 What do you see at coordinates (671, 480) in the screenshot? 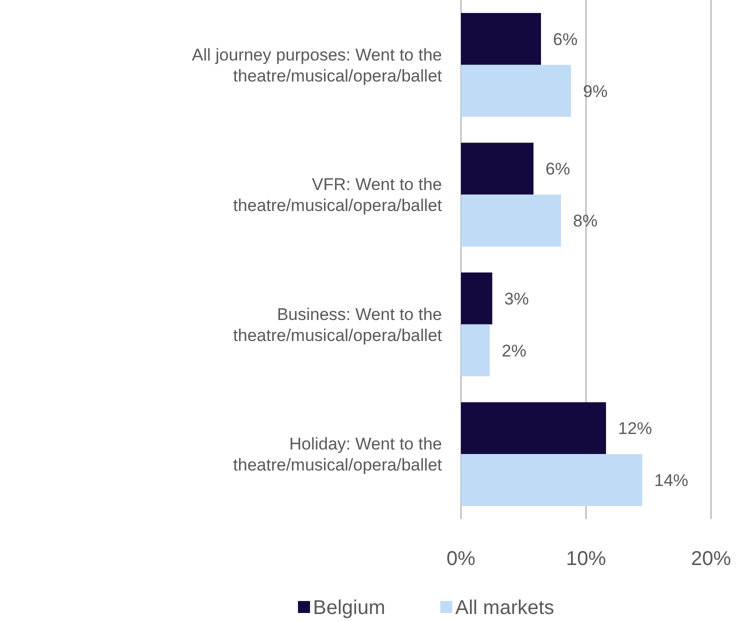
I see `data-label: 14%` at bounding box center [671, 480].